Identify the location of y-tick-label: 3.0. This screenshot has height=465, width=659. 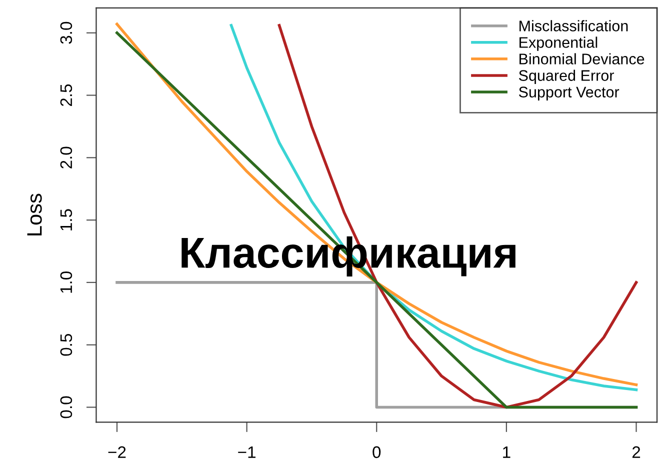
(66, 33).